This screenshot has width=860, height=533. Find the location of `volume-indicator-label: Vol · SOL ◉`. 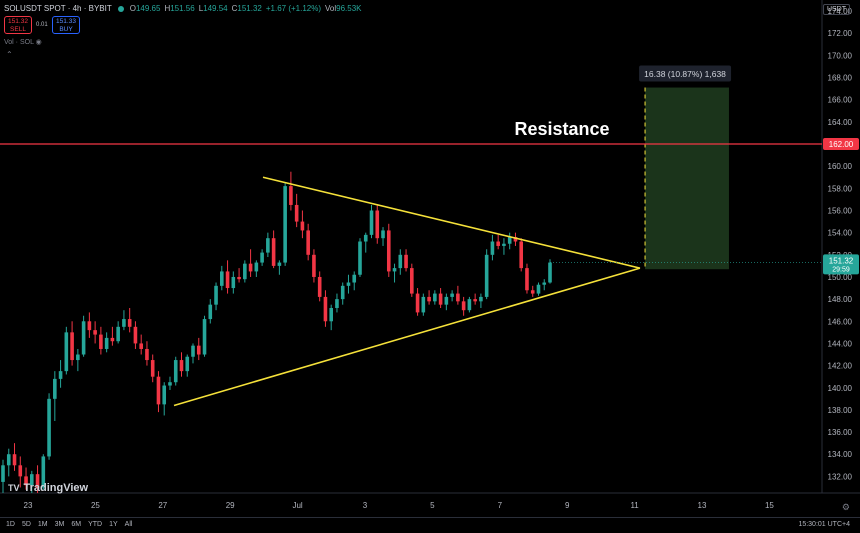

volume-indicator-label: Vol · SOL ◉ is located at coordinates (23, 42).